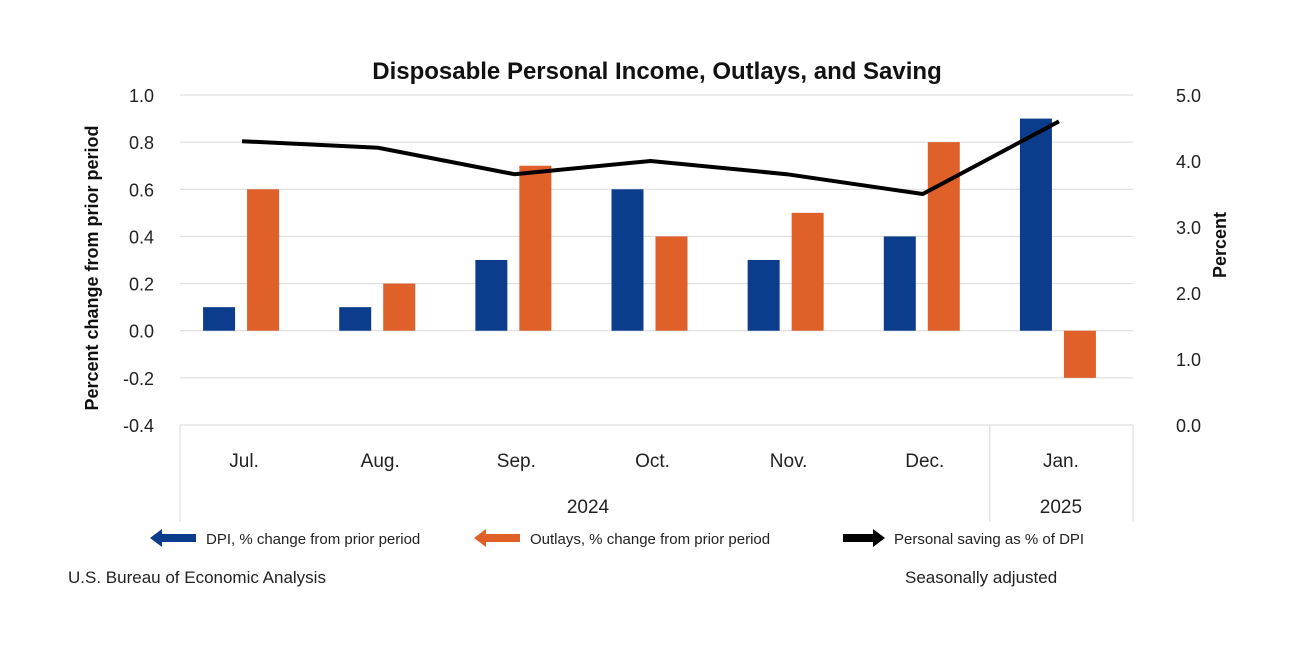  Describe the element at coordinates (197, 577) in the screenshot. I see `source-note: U.S. Bureau of Economic Analysis` at that location.